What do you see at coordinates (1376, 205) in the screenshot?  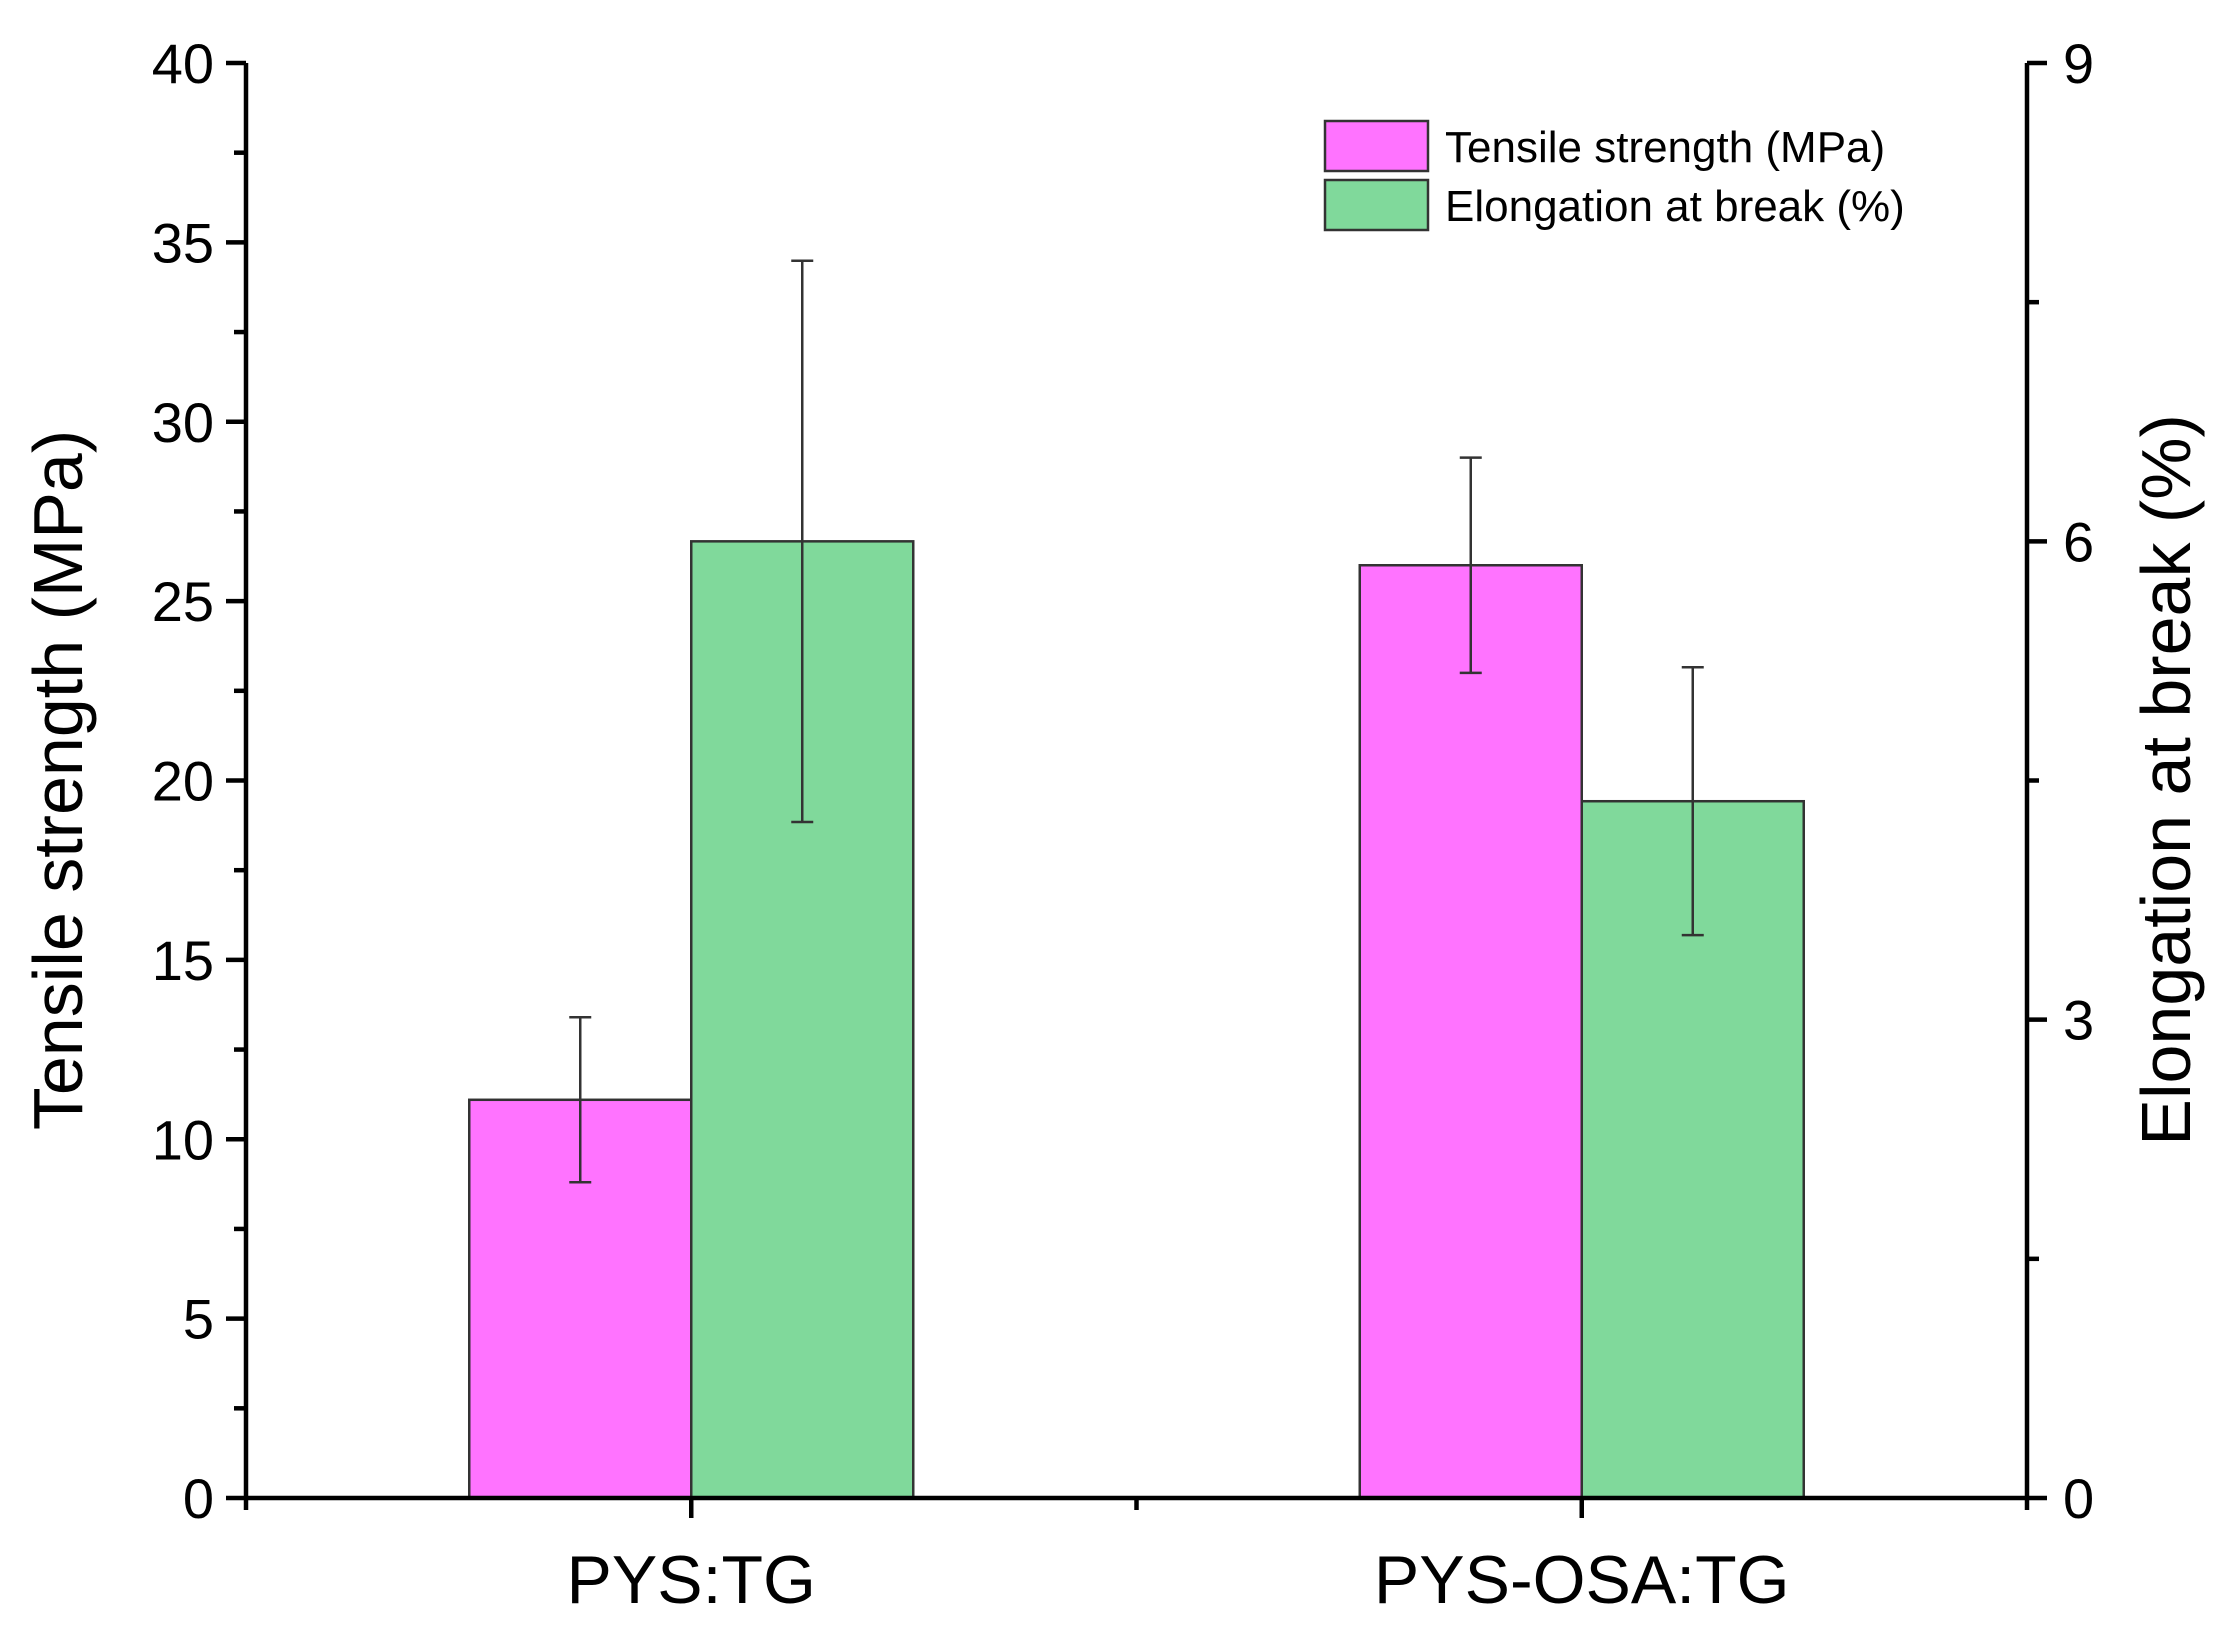 I see `legend-swatch-elongation` at bounding box center [1376, 205].